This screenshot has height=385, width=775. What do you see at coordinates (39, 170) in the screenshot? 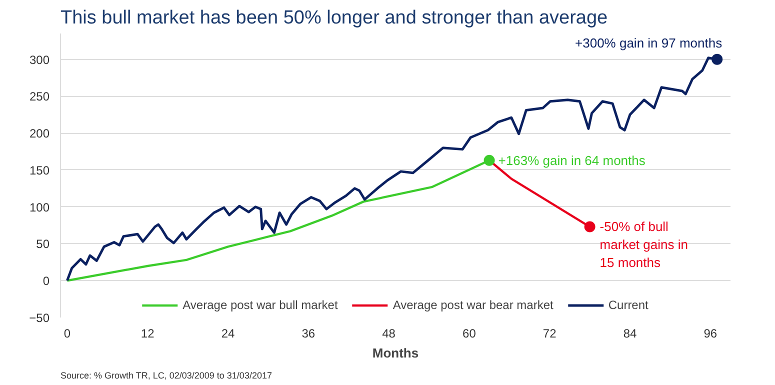
I see `y-tick-label: 150` at bounding box center [39, 170].